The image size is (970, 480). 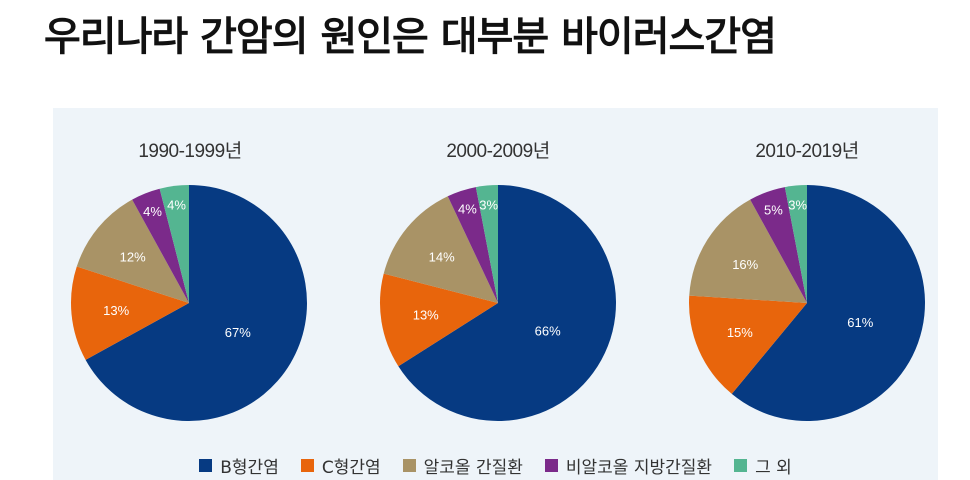 I want to click on legend-item-alcohol: 알코올 간질환, so click(x=462, y=465).